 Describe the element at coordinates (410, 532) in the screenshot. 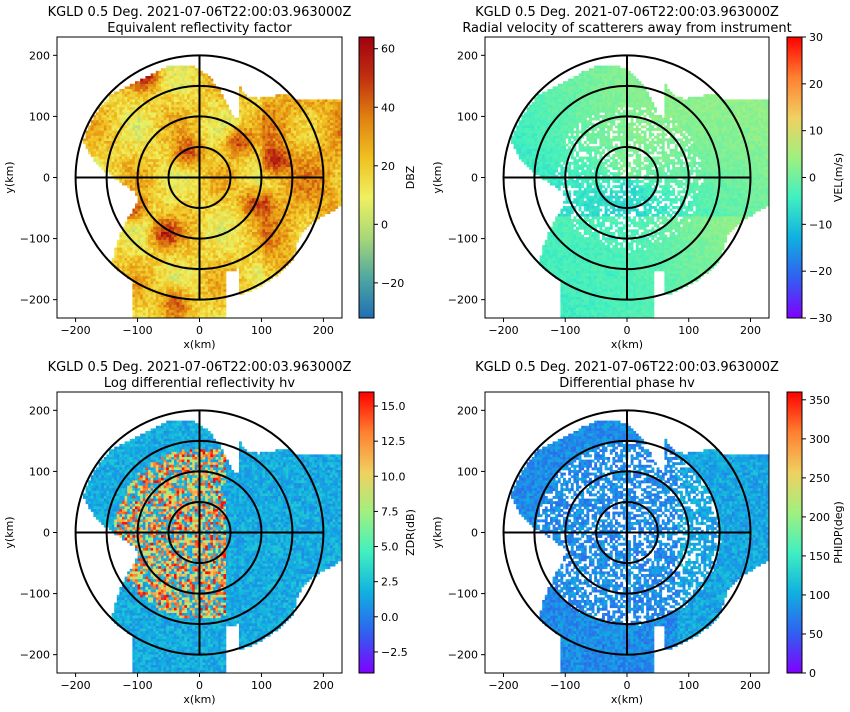

I see `colorbar-label: ZDR(dB)` at that location.